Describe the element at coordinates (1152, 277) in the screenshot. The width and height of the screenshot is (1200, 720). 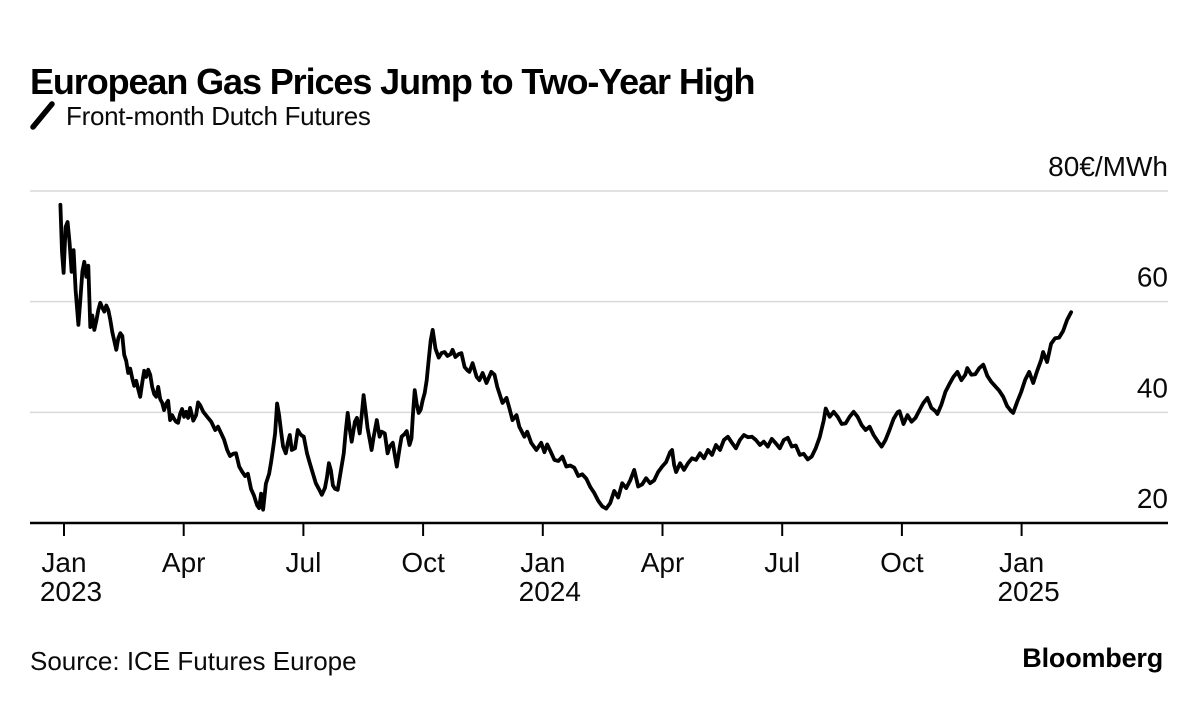
I see `y-axis-label-60: 60` at that location.